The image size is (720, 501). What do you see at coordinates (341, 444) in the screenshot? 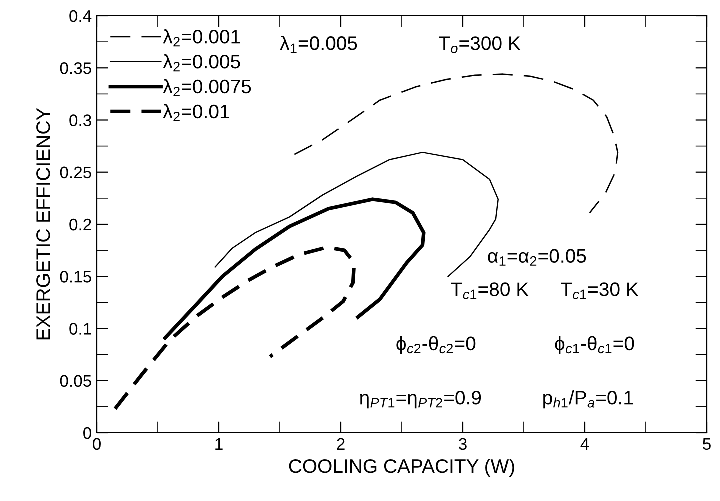
I see `x-tick-label: 2` at bounding box center [341, 444].